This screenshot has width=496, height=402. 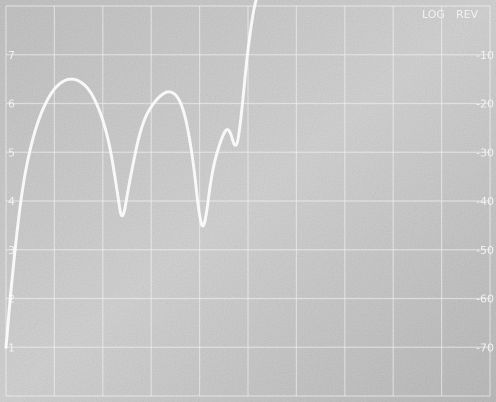 What do you see at coordinates (11, 250) in the screenshot?
I see `left-tick-label: 3` at bounding box center [11, 250].